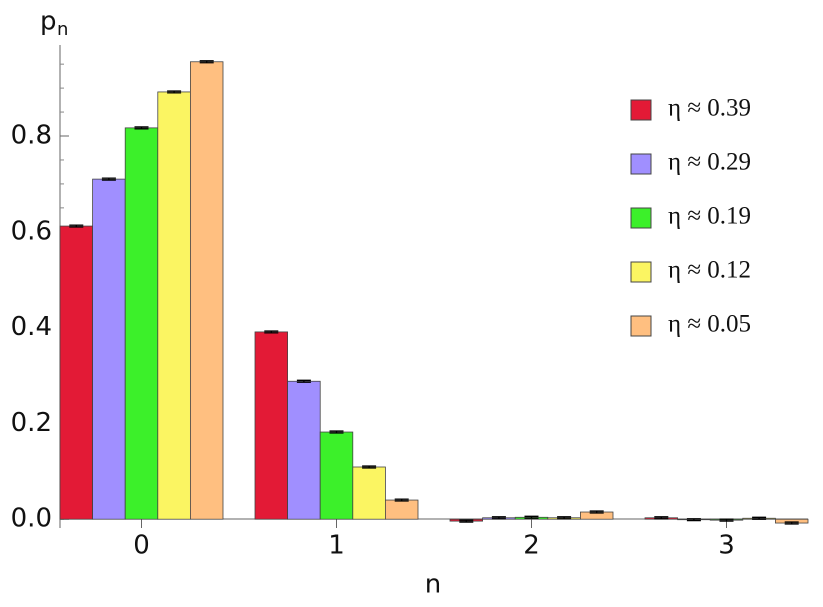 The image size is (823, 607). What do you see at coordinates (31, 327) in the screenshot?
I see `y-tick-label: 0.4` at bounding box center [31, 327].